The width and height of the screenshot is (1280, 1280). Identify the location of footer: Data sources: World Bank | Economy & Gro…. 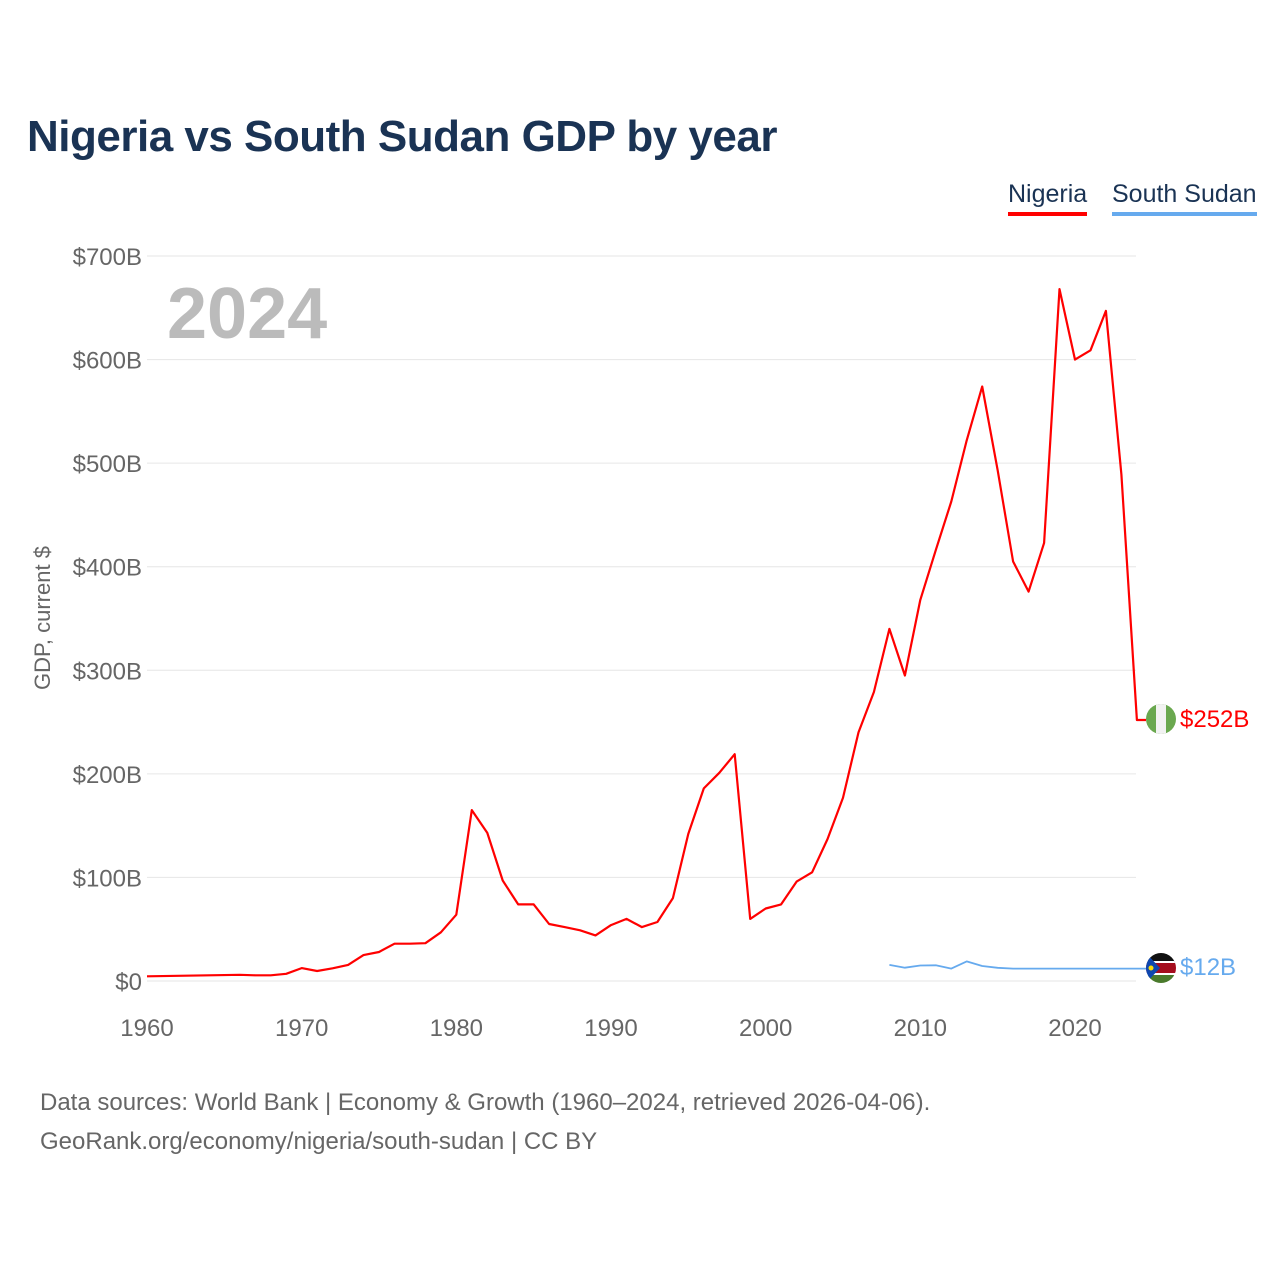
(485, 1122).